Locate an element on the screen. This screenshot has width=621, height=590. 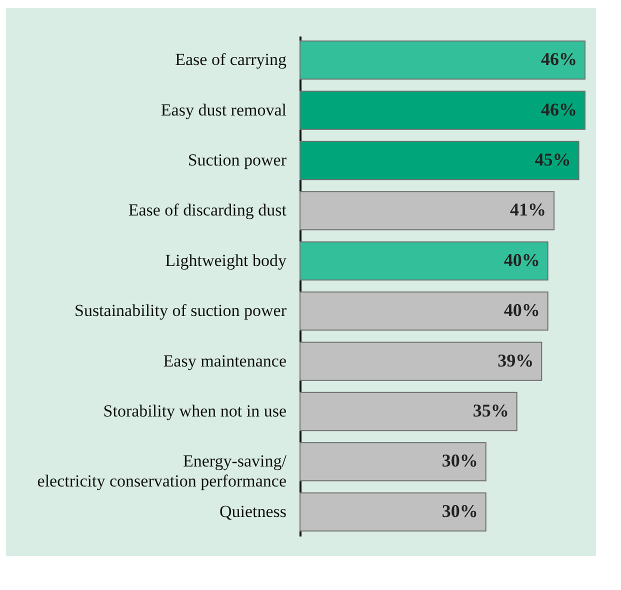
y-tick-label: Quietness is located at coordinates (252, 511).